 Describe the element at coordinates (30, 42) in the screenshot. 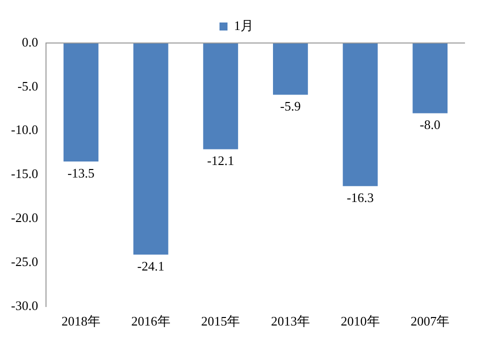

I see `y-tick-label: 0.0` at that location.